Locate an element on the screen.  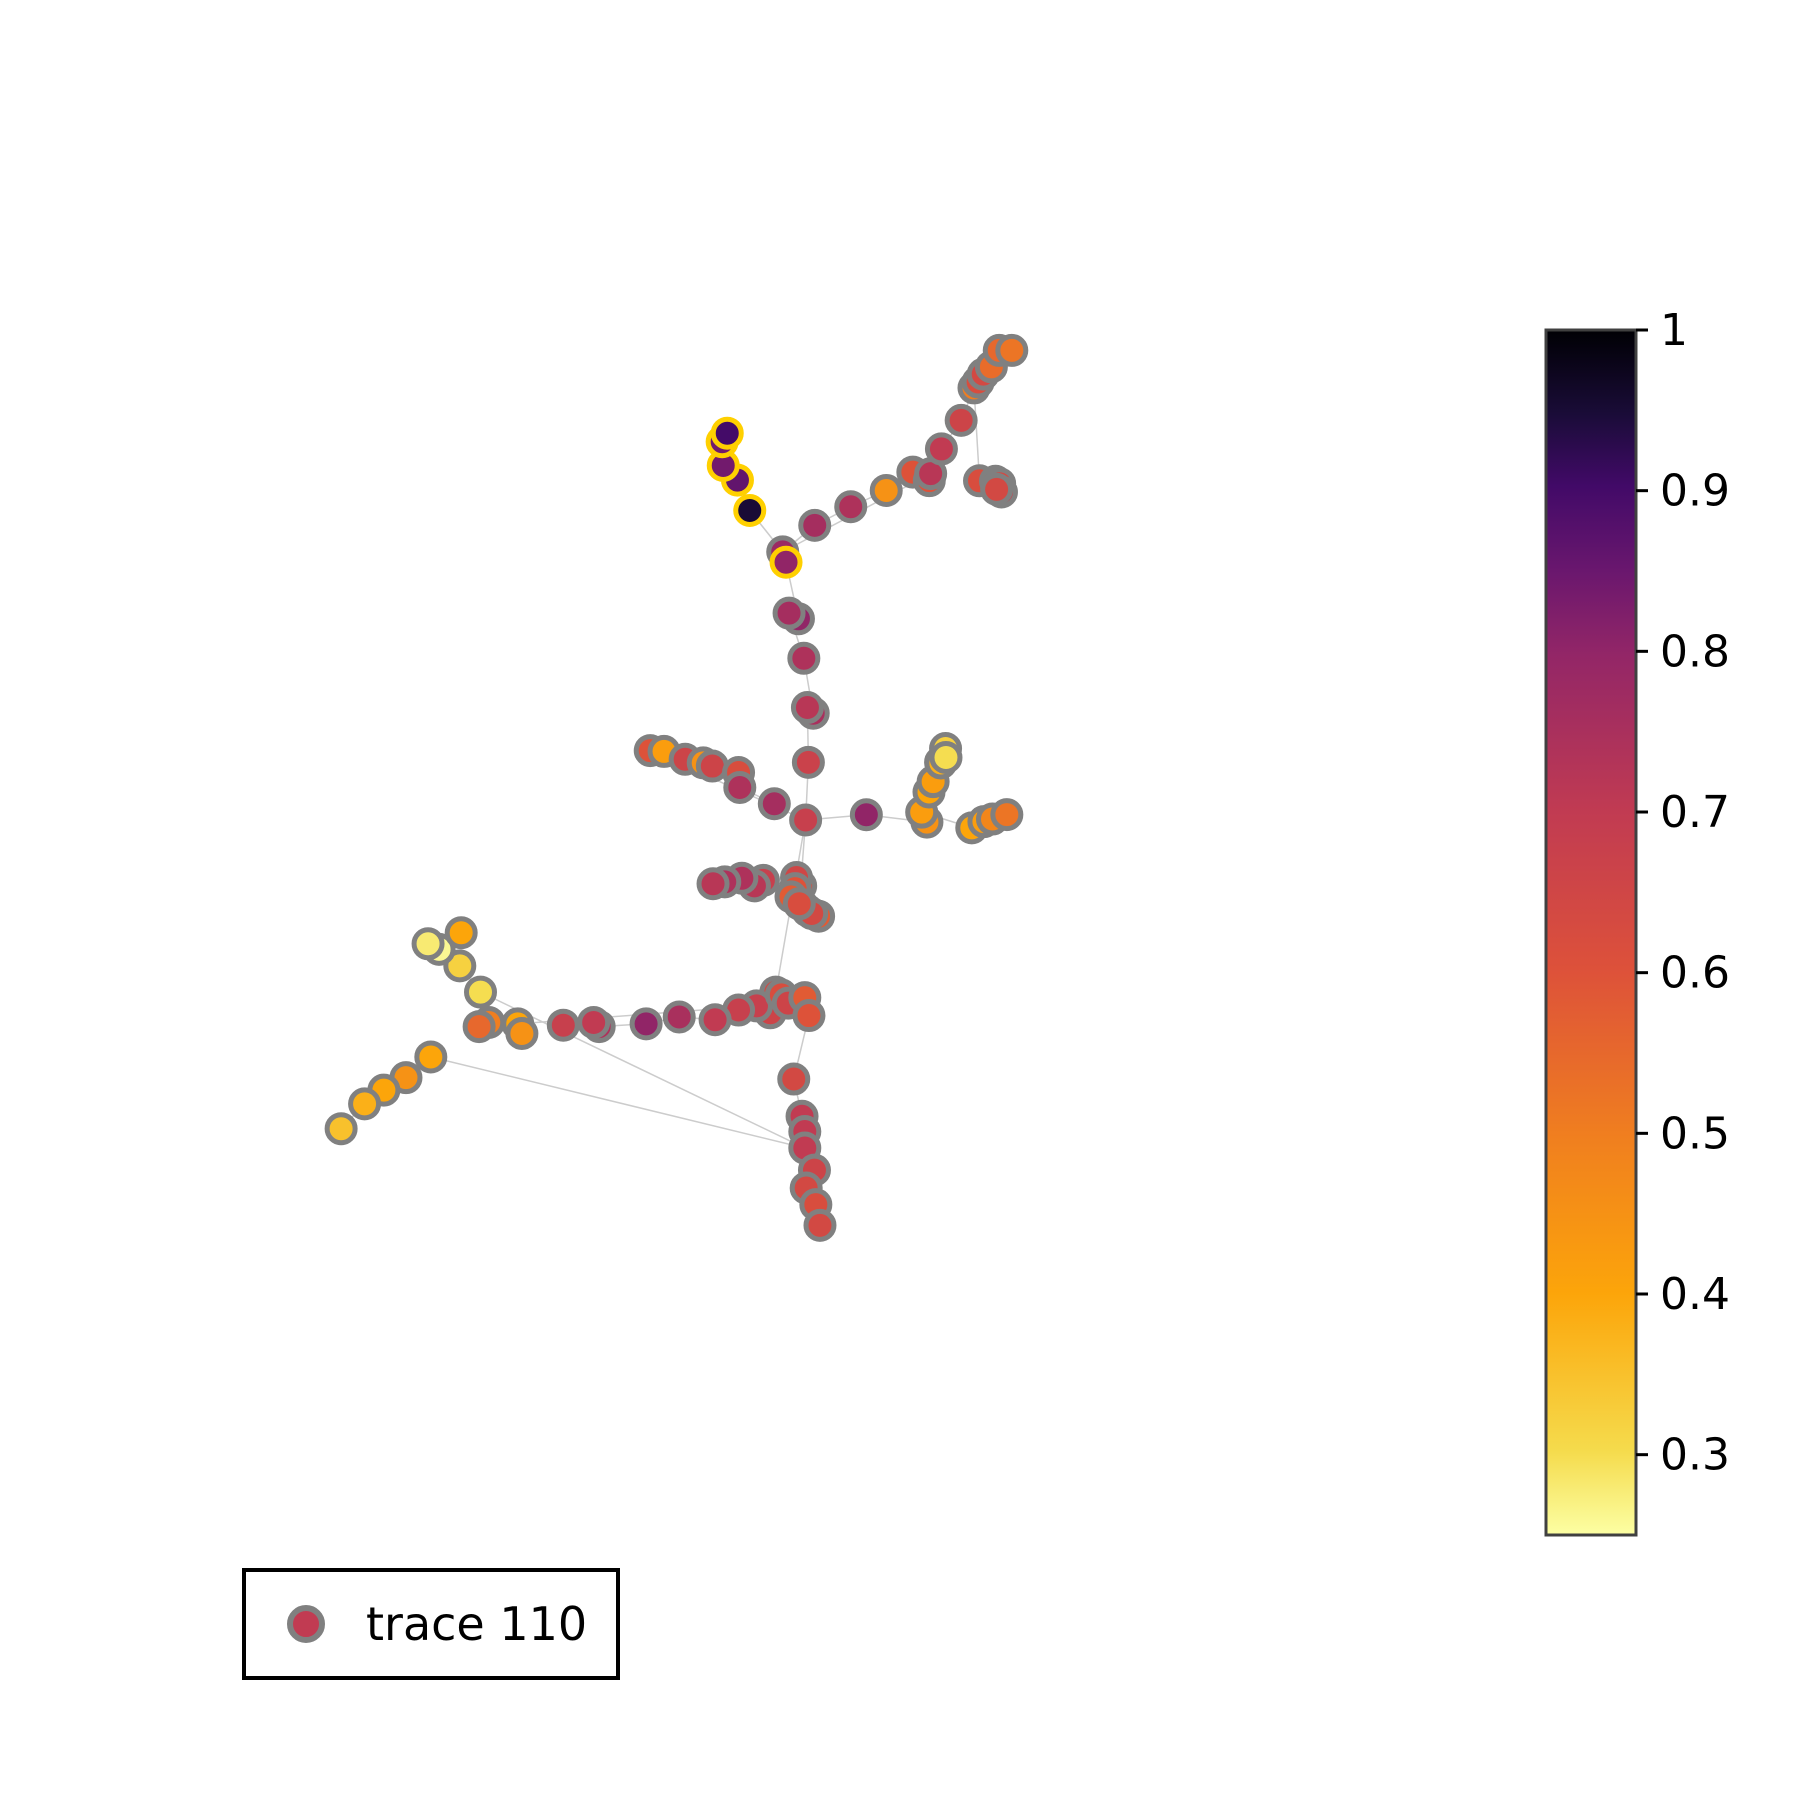
colorbar: 1 0.9 0.8 0.7 0.6 0.5 0.4 0.3 is located at coordinates (1637, 921).